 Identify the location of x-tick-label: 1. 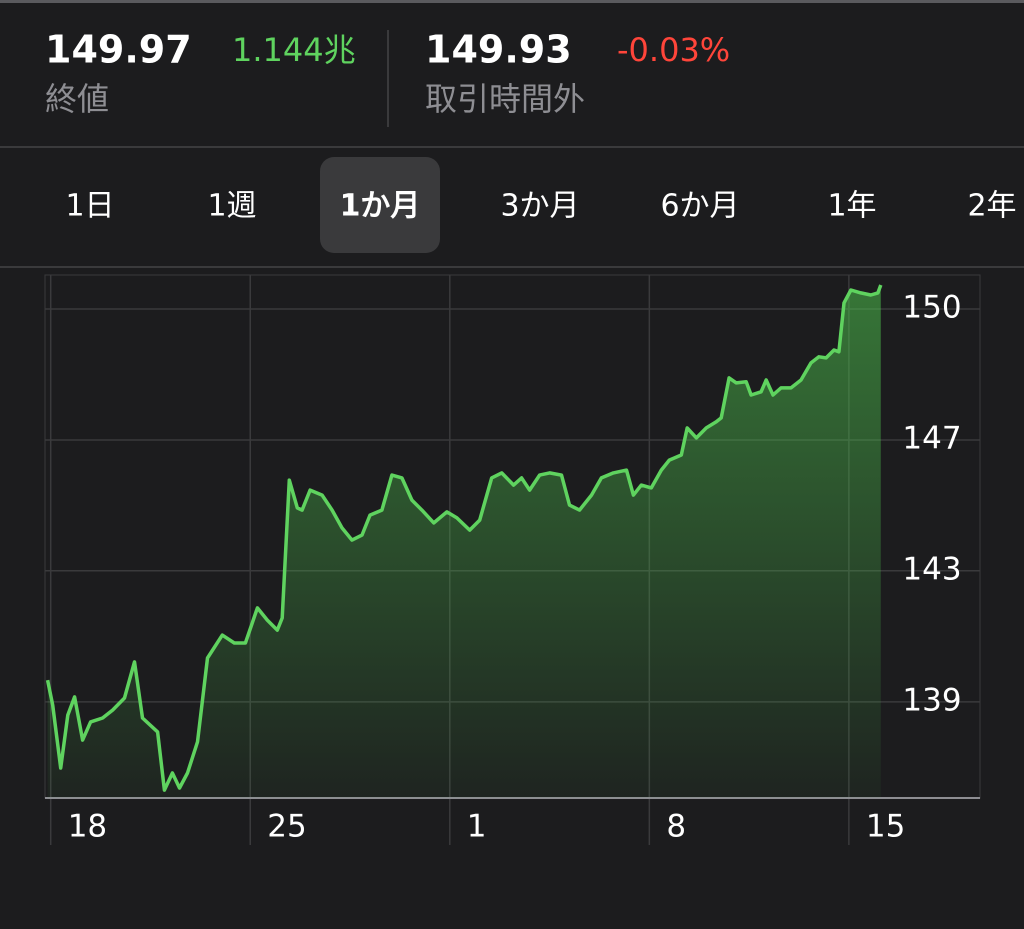
(477, 827).